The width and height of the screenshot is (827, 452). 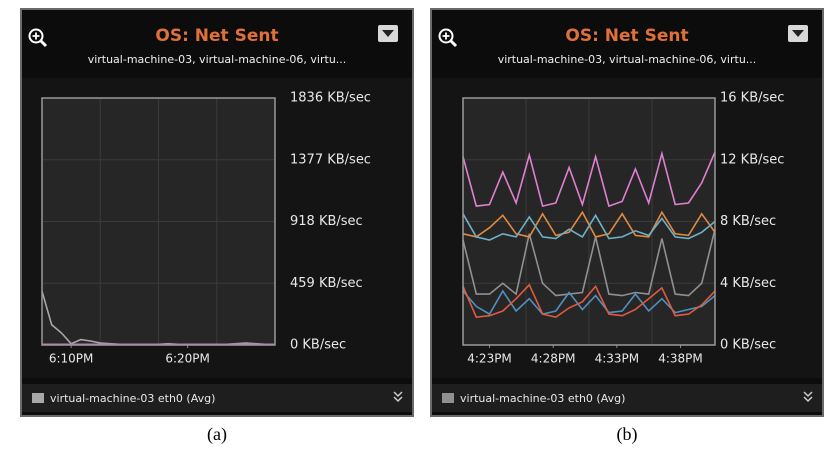 What do you see at coordinates (752, 98) in the screenshot?
I see `y-tick-label: 16 KB/sec` at bounding box center [752, 98].